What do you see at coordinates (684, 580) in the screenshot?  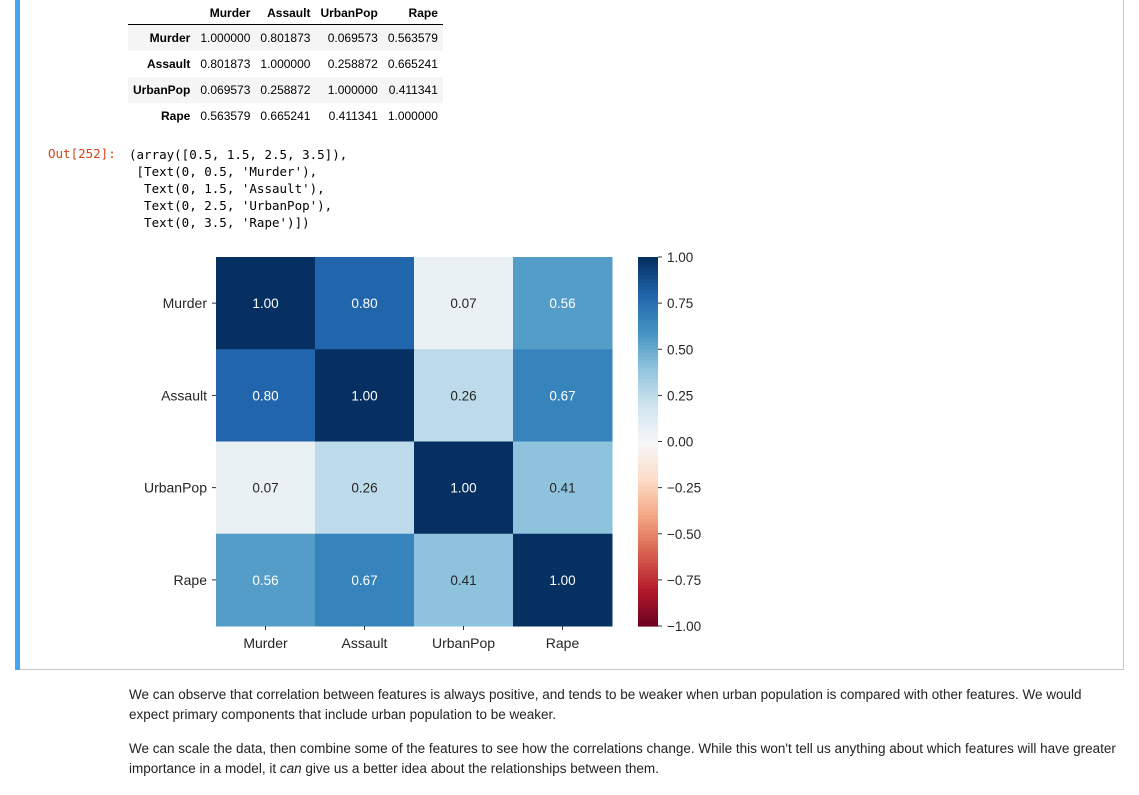 I see `colorbar-tick-label: −0.75` at bounding box center [684, 580].